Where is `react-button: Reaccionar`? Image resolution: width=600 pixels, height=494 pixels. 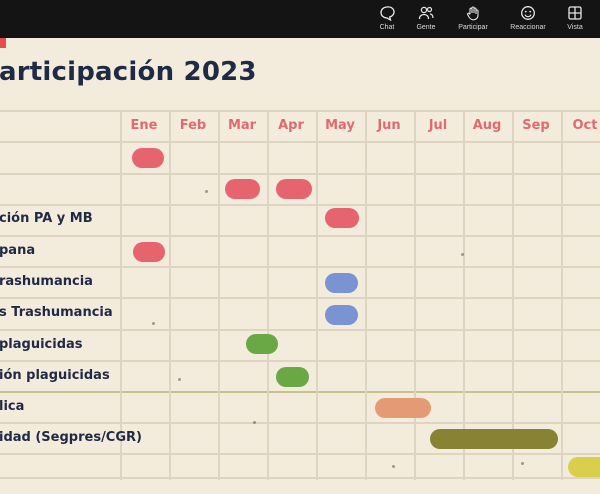 react-button: Reaccionar is located at coordinates (528, 18).